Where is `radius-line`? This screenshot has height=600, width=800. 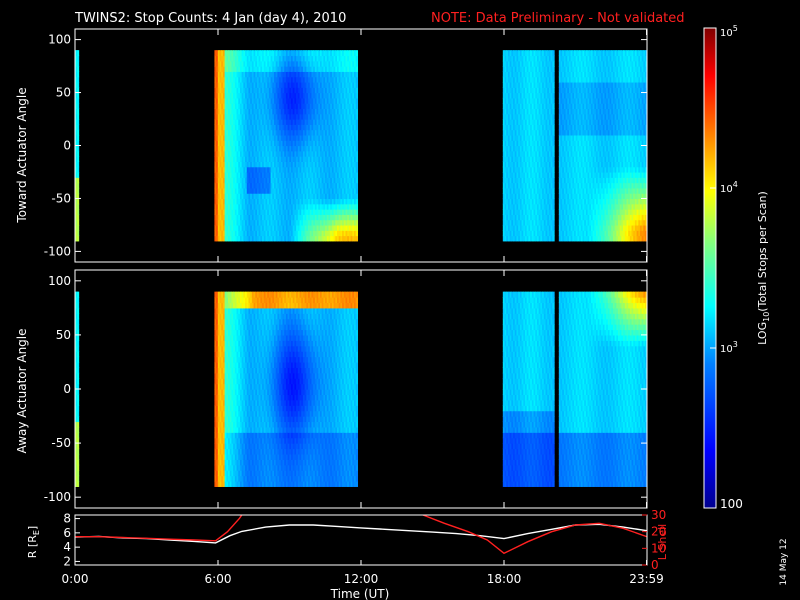
radius-line is located at coordinates (361, 533).